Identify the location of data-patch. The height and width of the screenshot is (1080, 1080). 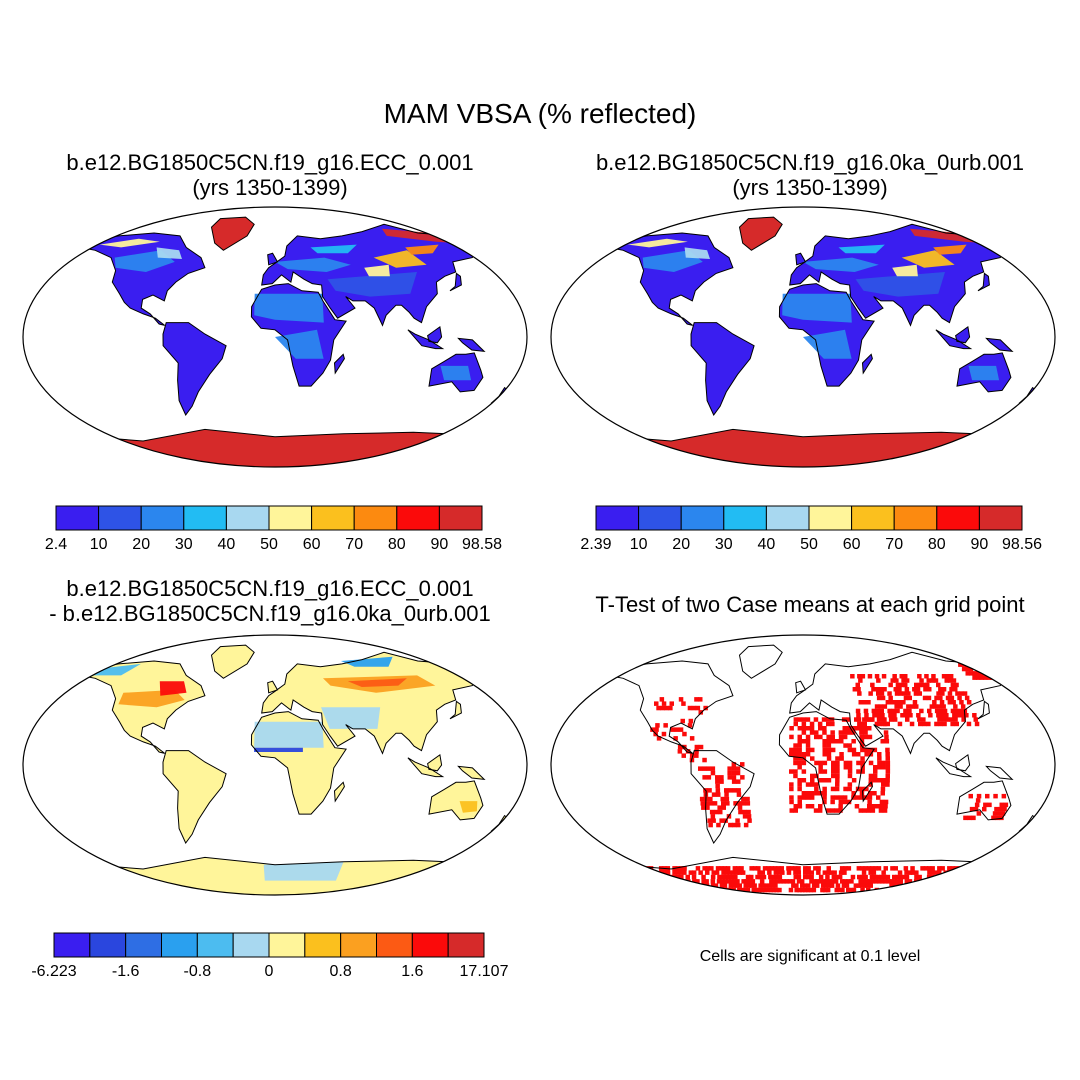
(900, 284).